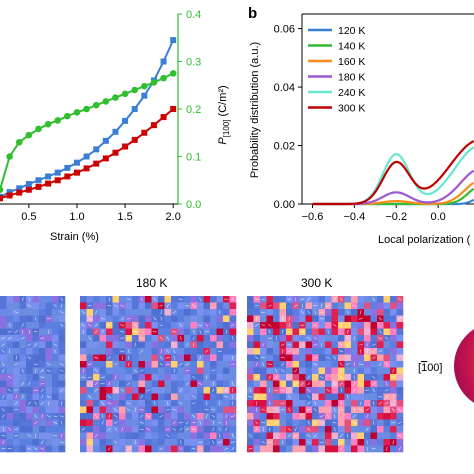 This screenshot has height=474, width=474. Describe the element at coordinates (193, 110) in the screenshot. I see `panel-a-y-tick-label: 0.2` at that location.